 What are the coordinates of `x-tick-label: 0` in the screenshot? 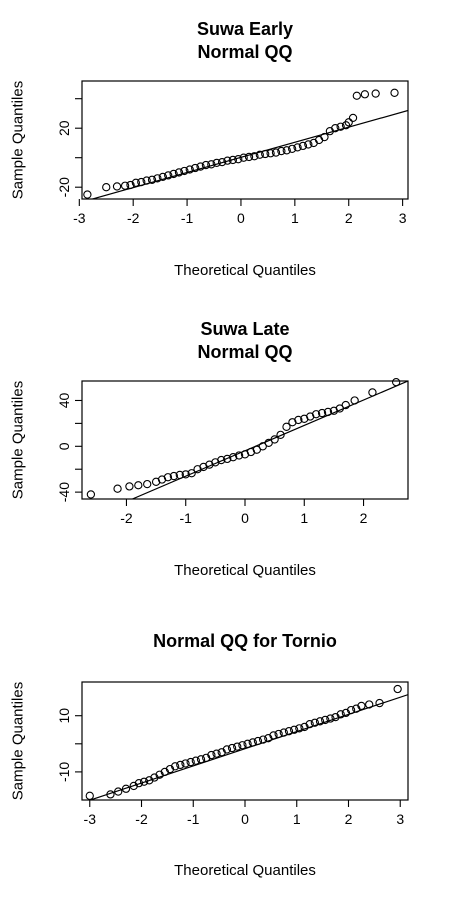 It's located at (241, 218).